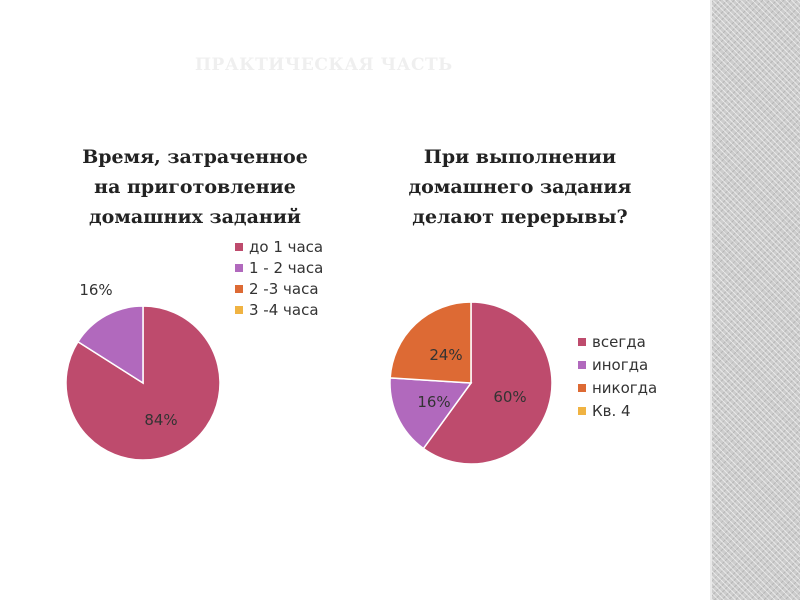 Image resolution: width=800 pixels, height=600 pixels. Describe the element at coordinates (520, 217) in the screenshot. I see `chart-2-title-line: делают перерывы?` at that location.